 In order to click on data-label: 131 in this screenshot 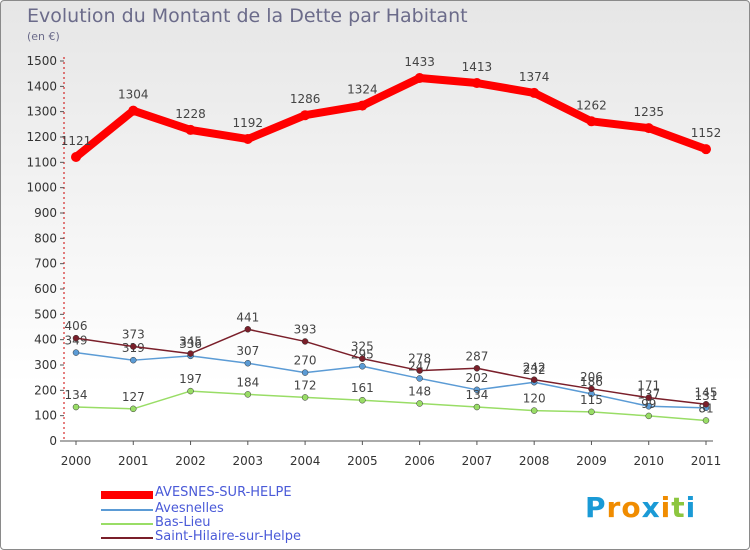, I will do `click(706, 396)`.